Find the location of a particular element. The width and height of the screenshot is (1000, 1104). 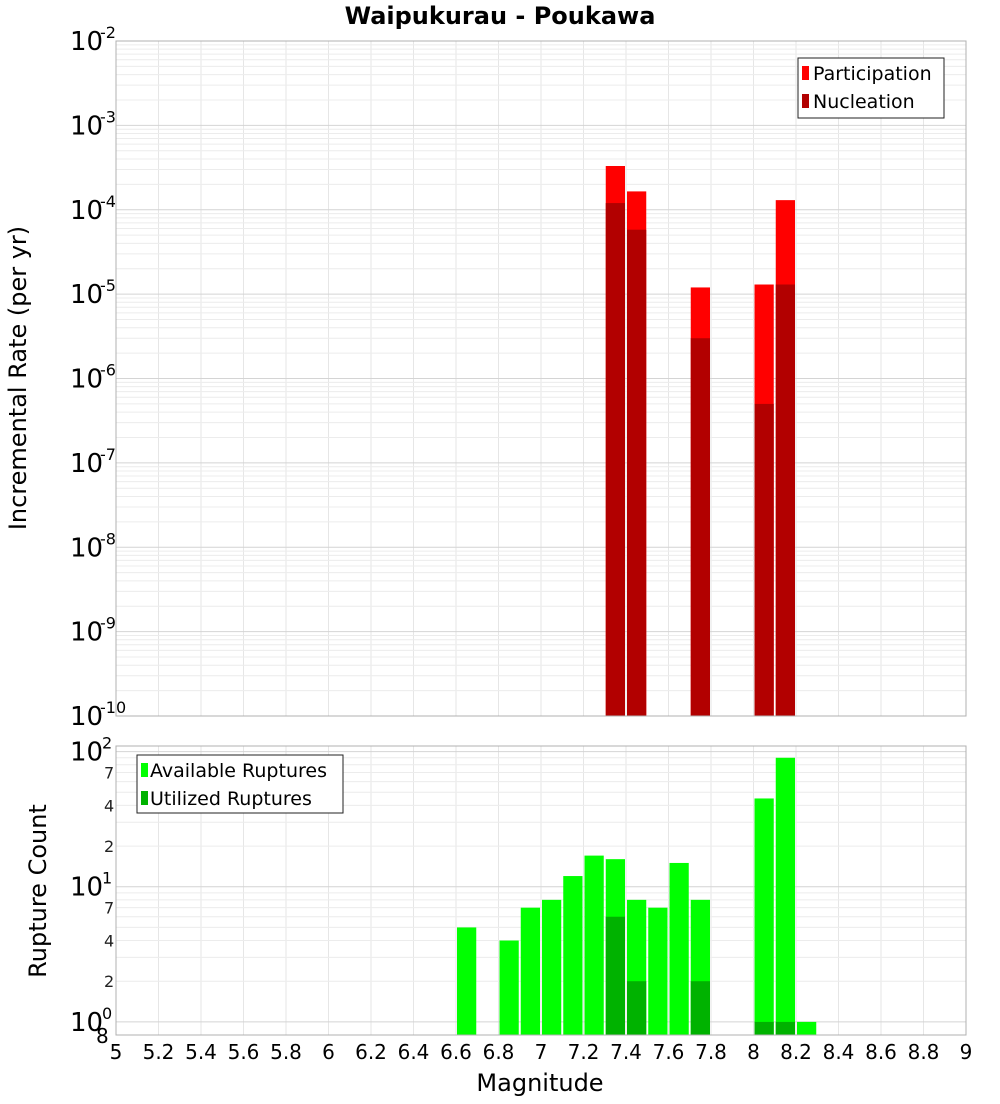

top-y-tick-label: 10⁻⁵ is located at coordinates (93, 293).